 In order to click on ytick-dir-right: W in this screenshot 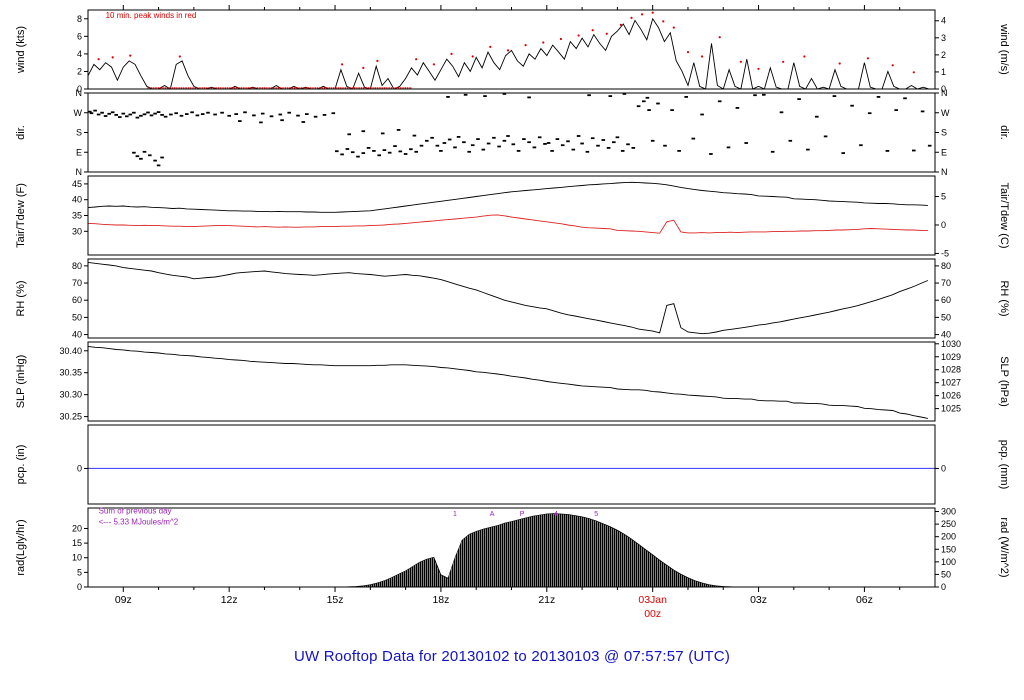, I will do `click(945, 113)`.